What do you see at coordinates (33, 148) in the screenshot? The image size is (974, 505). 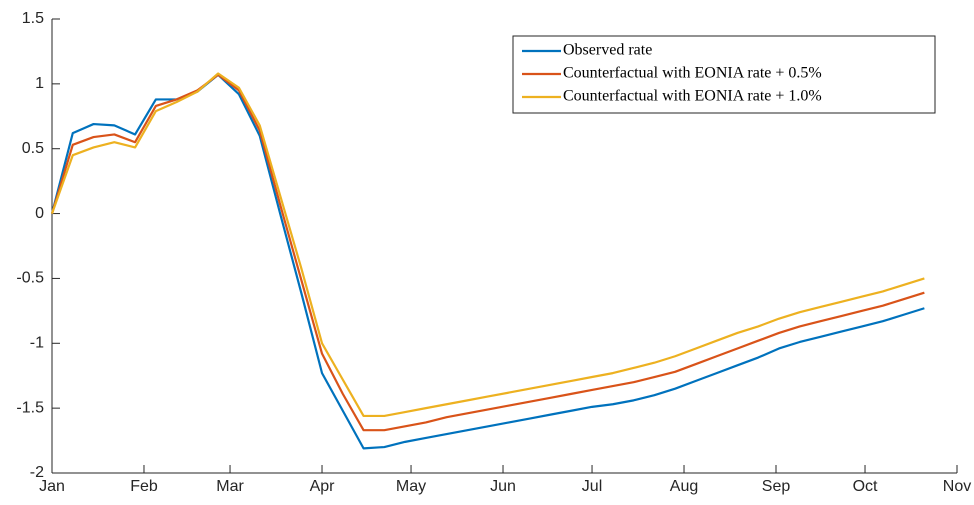 I see `y-tick-label: 0.5` at bounding box center [33, 148].